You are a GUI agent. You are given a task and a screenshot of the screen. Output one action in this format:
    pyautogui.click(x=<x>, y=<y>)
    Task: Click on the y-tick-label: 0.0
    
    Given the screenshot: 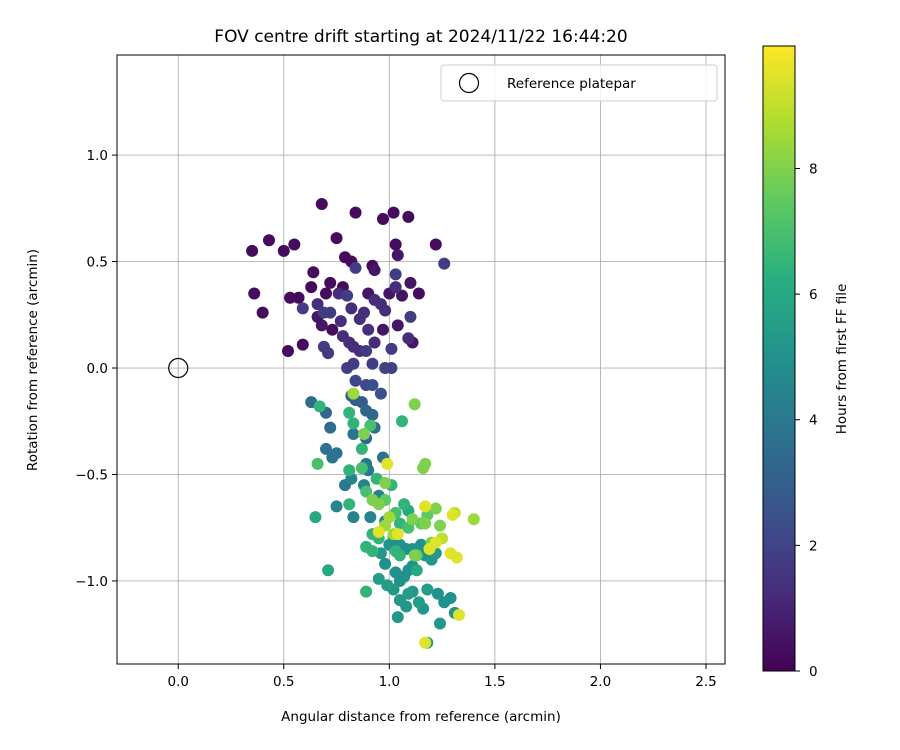 What is the action you would take?
    pyautogui.click(x=97, y=369)
    